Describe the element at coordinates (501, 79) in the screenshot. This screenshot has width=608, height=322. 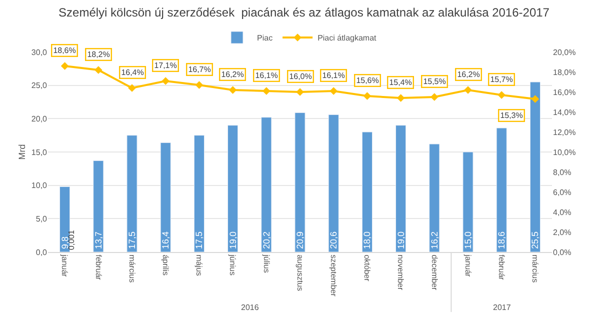
I see `data-label: 15,7%` at that location.